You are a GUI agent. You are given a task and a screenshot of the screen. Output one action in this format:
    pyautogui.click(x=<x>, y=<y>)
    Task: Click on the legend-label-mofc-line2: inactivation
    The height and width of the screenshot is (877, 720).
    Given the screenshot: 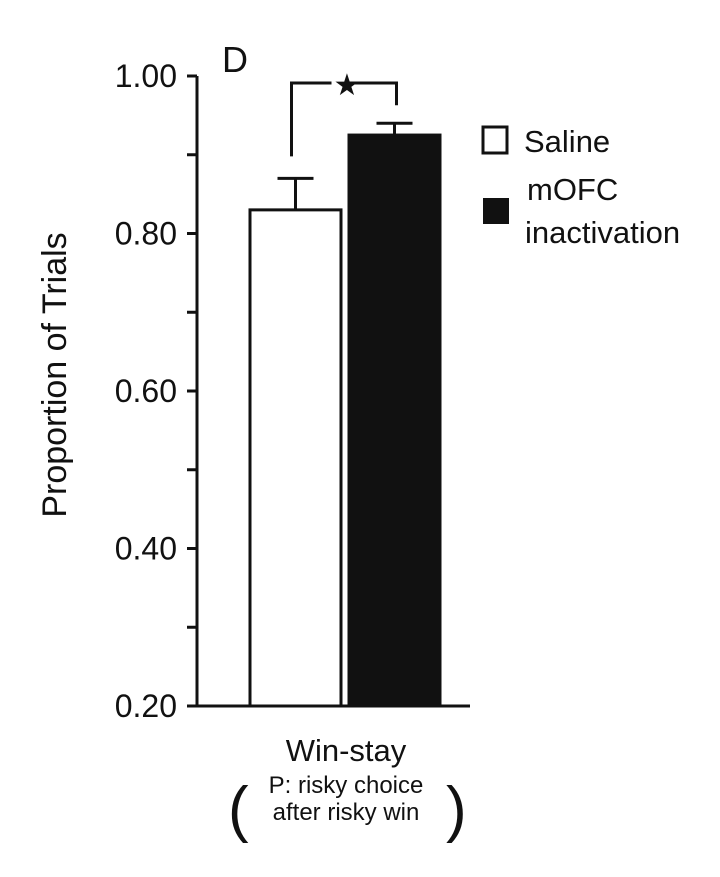 What is the action you would take?
    pyautogui.click(x=602, y=232)
    